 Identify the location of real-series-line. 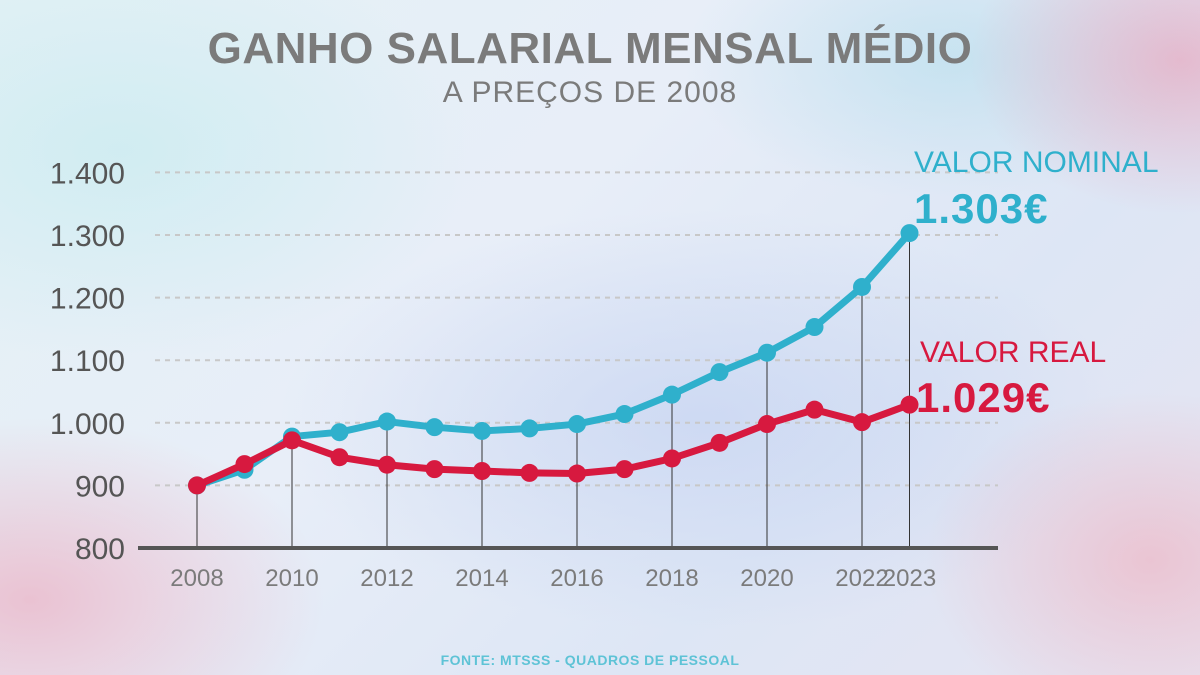
(553, 445).